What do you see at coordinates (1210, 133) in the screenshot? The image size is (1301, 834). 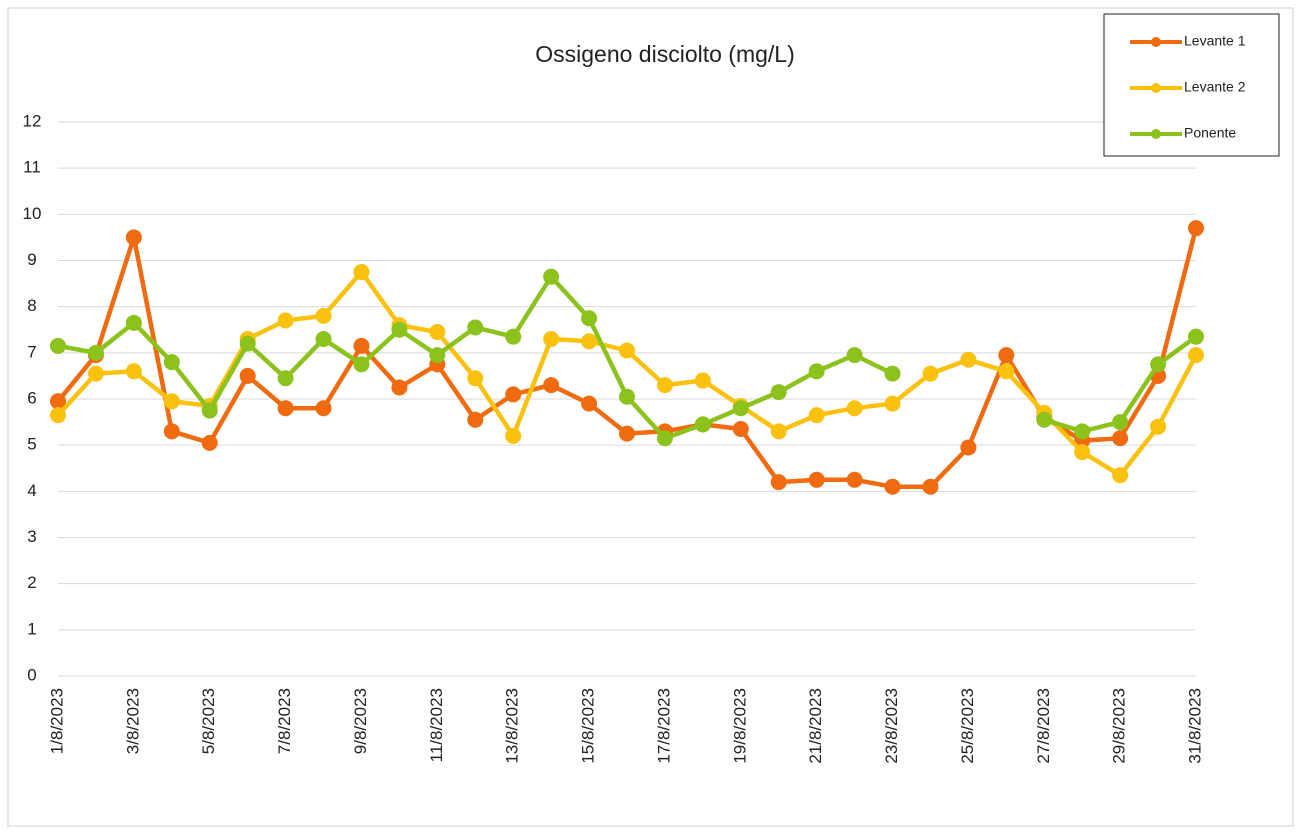 I see `legend-label: Ponente` at bounding box center [1210, 133].